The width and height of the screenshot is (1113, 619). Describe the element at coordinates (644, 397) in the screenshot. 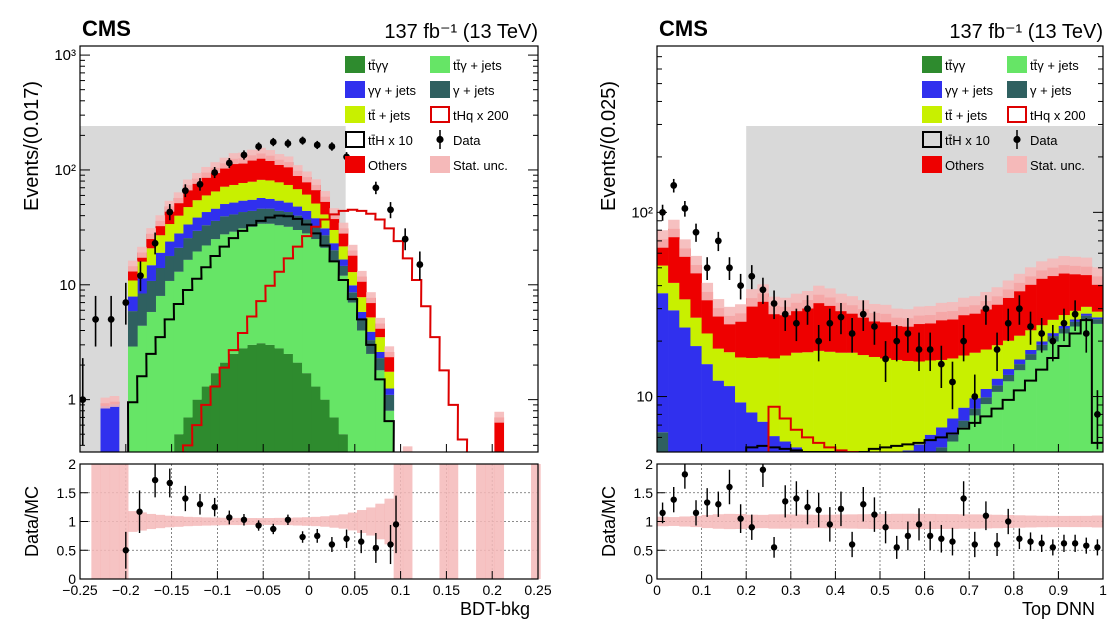

I see `y-tick-label: 10` at that location.